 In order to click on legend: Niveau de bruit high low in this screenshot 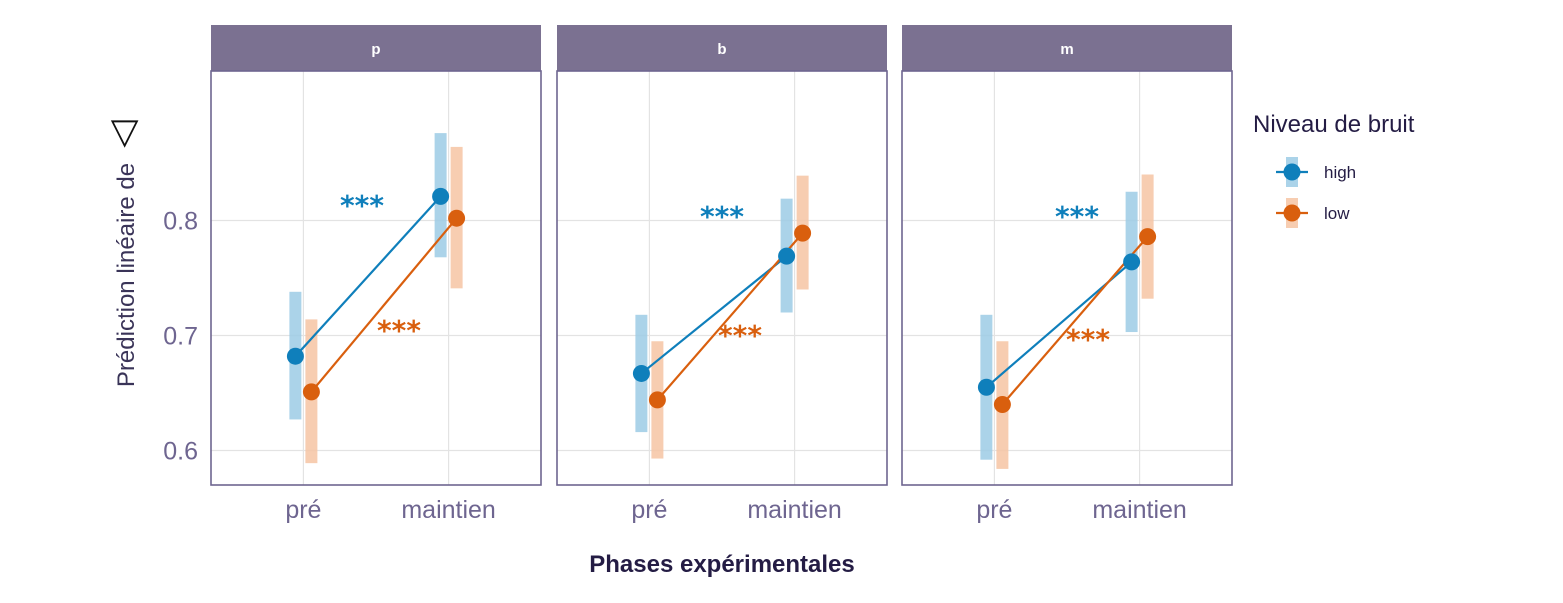, I will do `click(1334, 169)`.